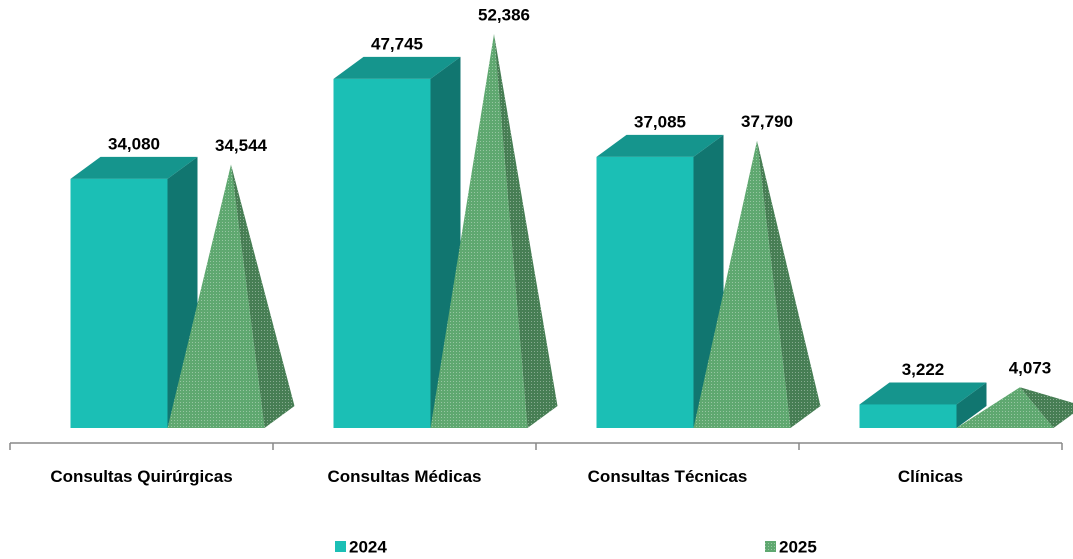 Image resolution: width=1073 pixels, height=559 pixels. Describe the element at coordinates (340, 546) in the screenshot. I see `legend-swatch` at that location.